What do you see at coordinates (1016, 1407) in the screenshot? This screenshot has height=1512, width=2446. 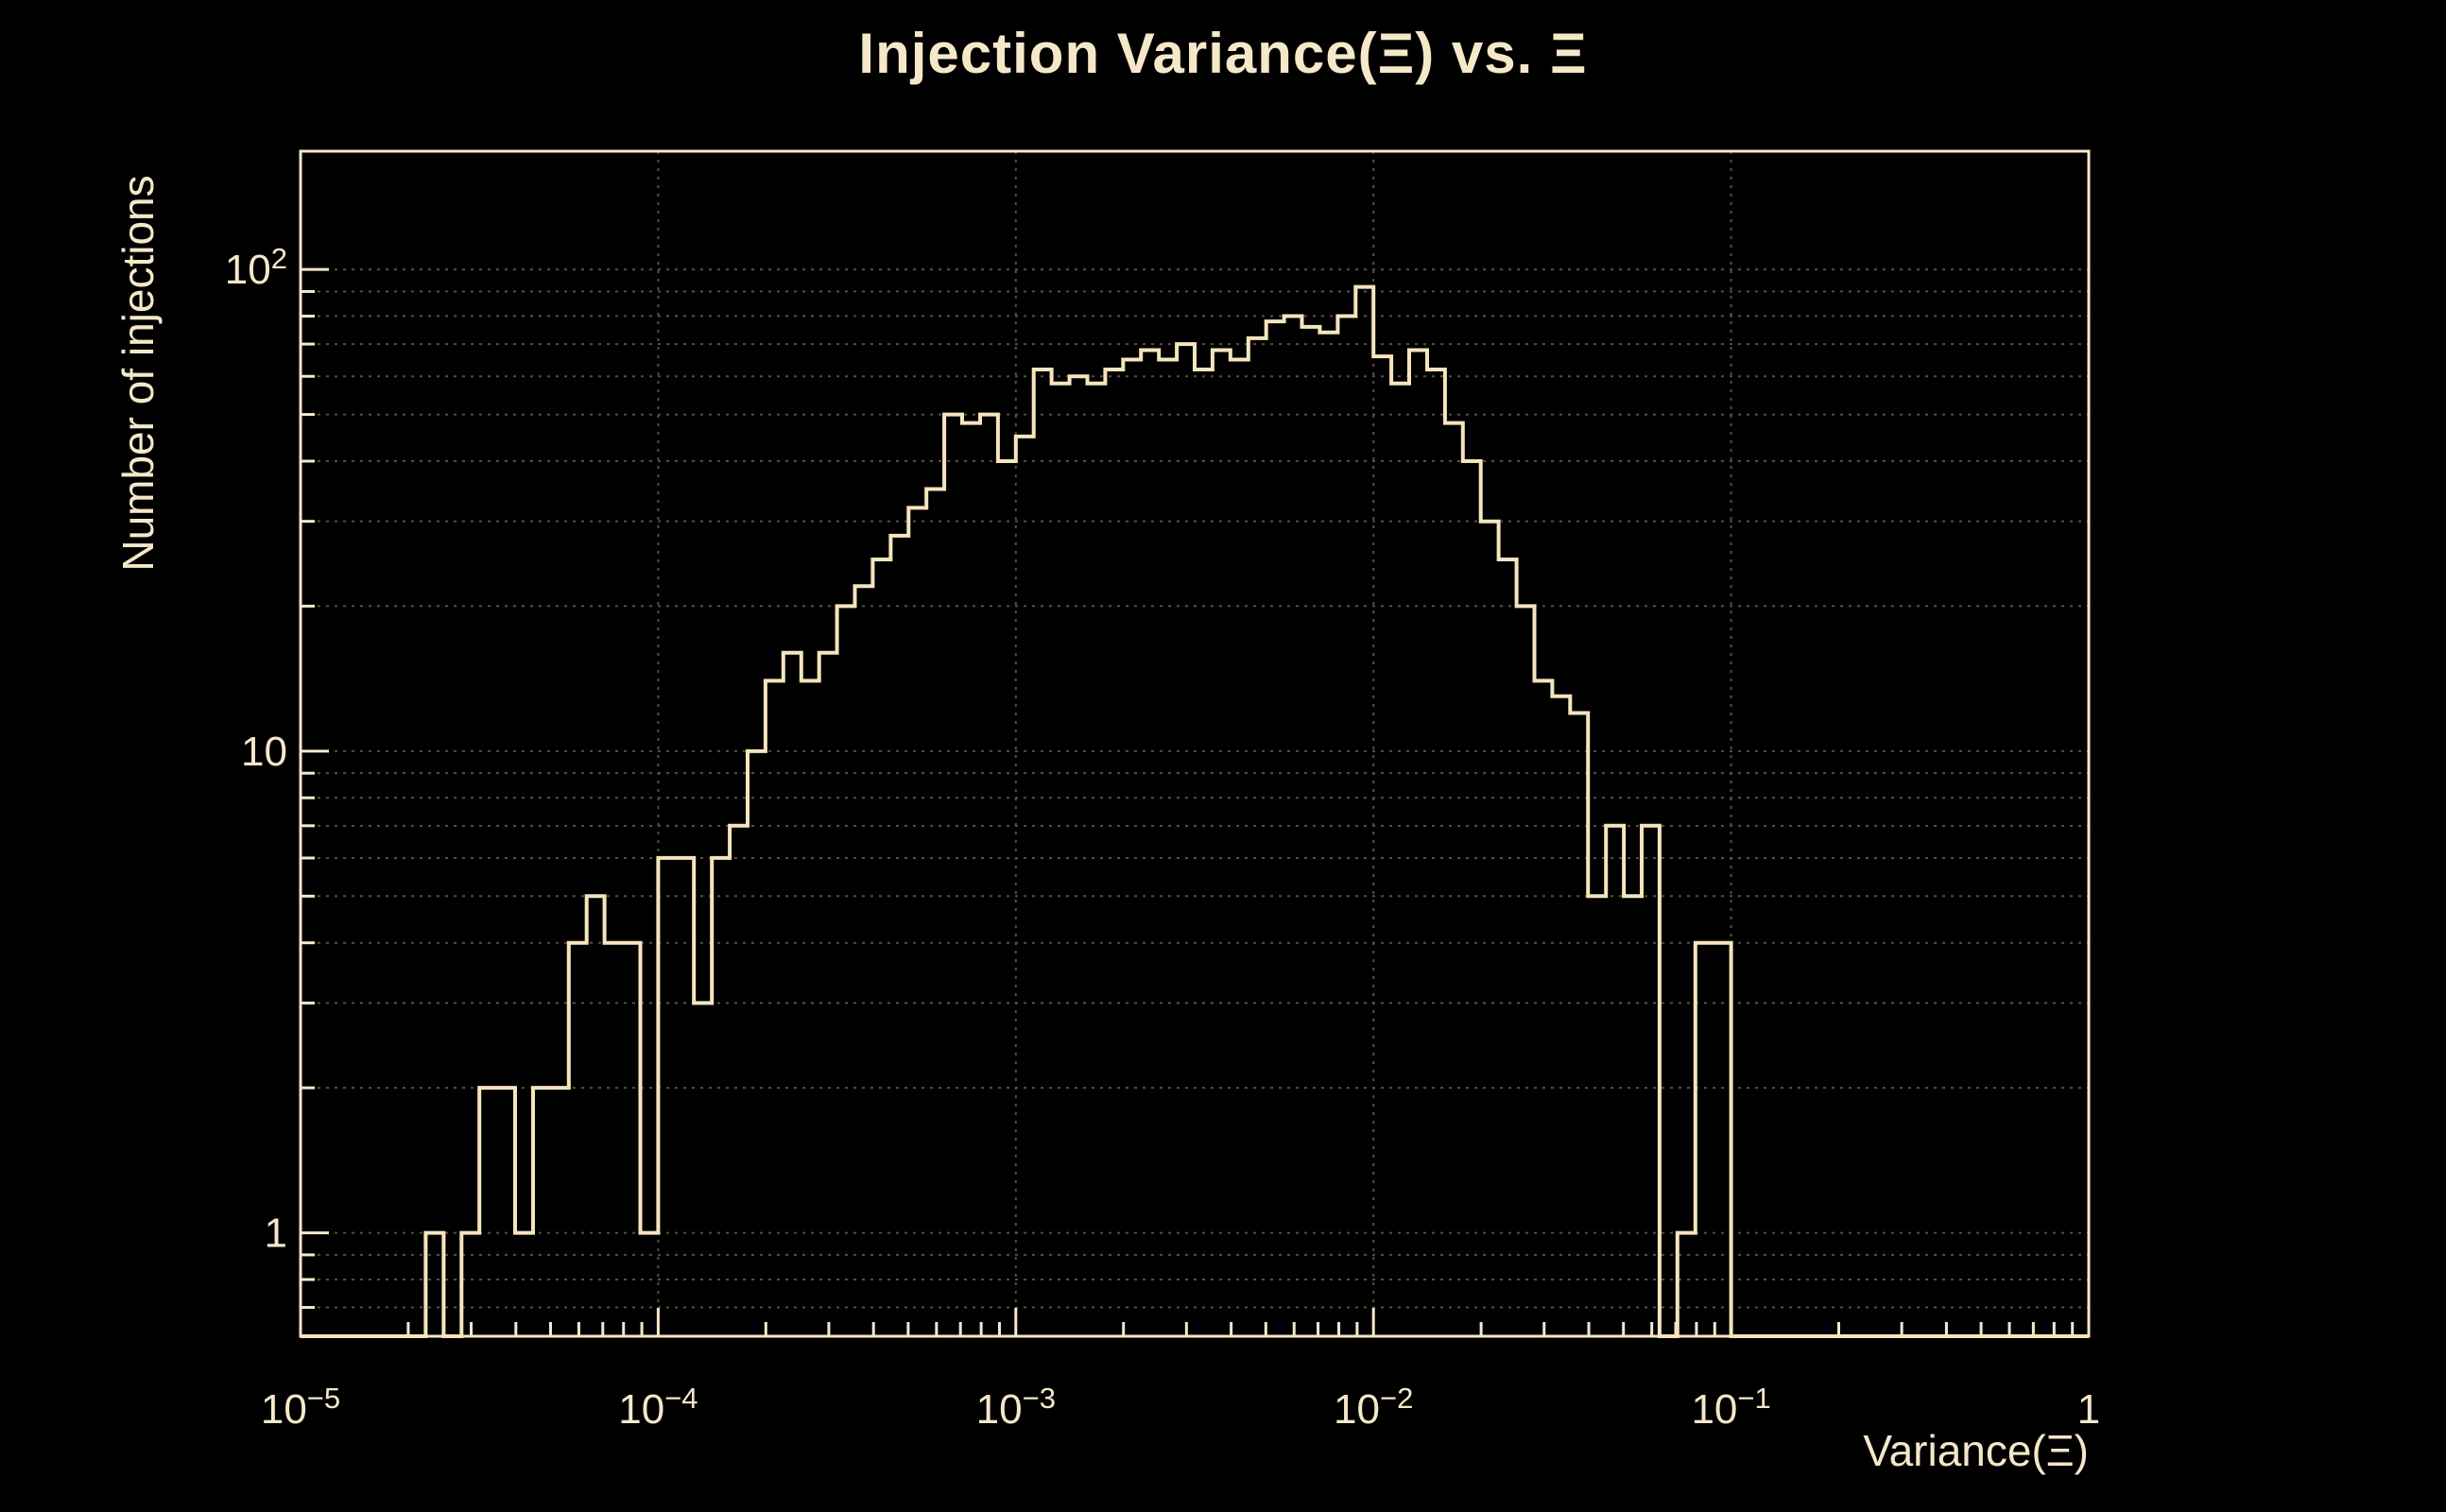 I see `svg-text: 10⁻³` at bounding box center [1016, 1407].